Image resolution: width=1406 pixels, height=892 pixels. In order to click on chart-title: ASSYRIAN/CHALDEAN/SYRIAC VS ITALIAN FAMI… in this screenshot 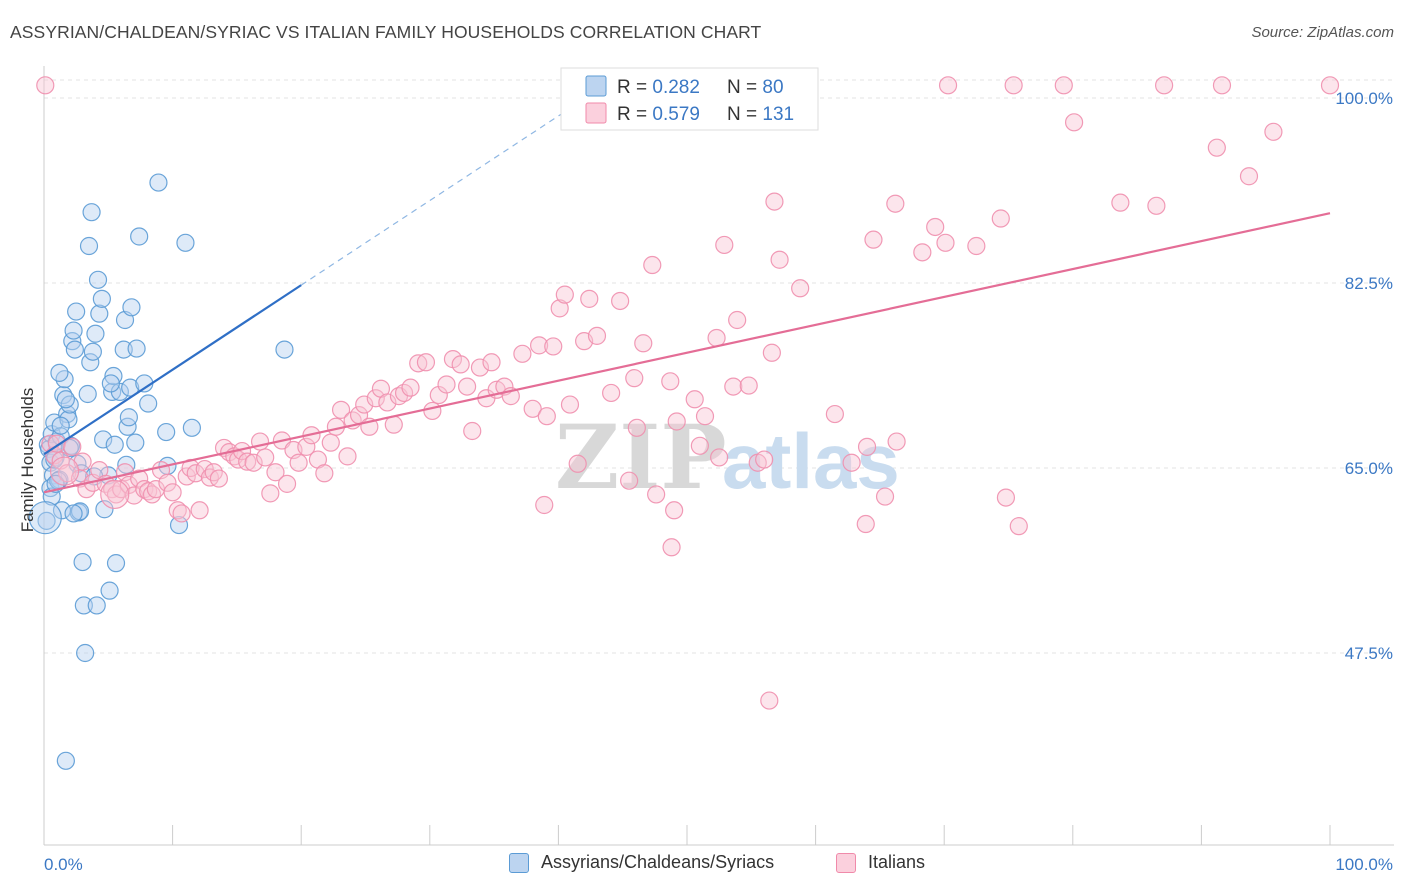, I will do `click(386, 32)`.